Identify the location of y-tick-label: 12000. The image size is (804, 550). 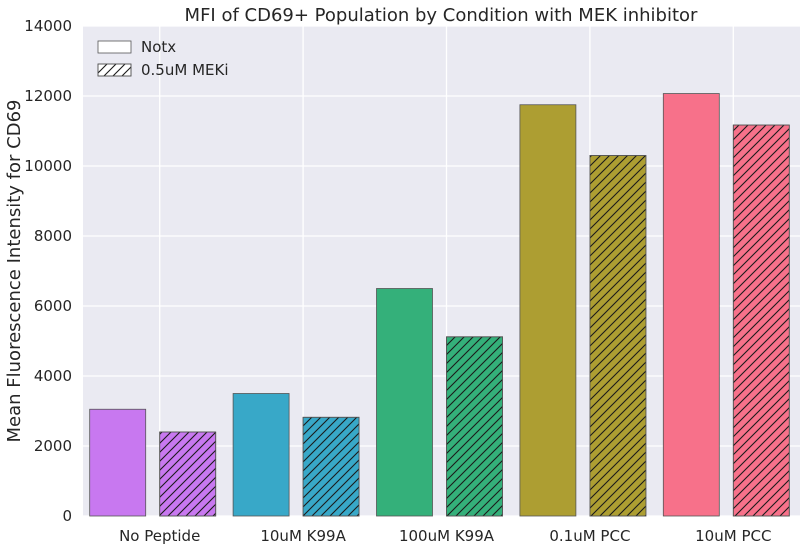
(48, 96).